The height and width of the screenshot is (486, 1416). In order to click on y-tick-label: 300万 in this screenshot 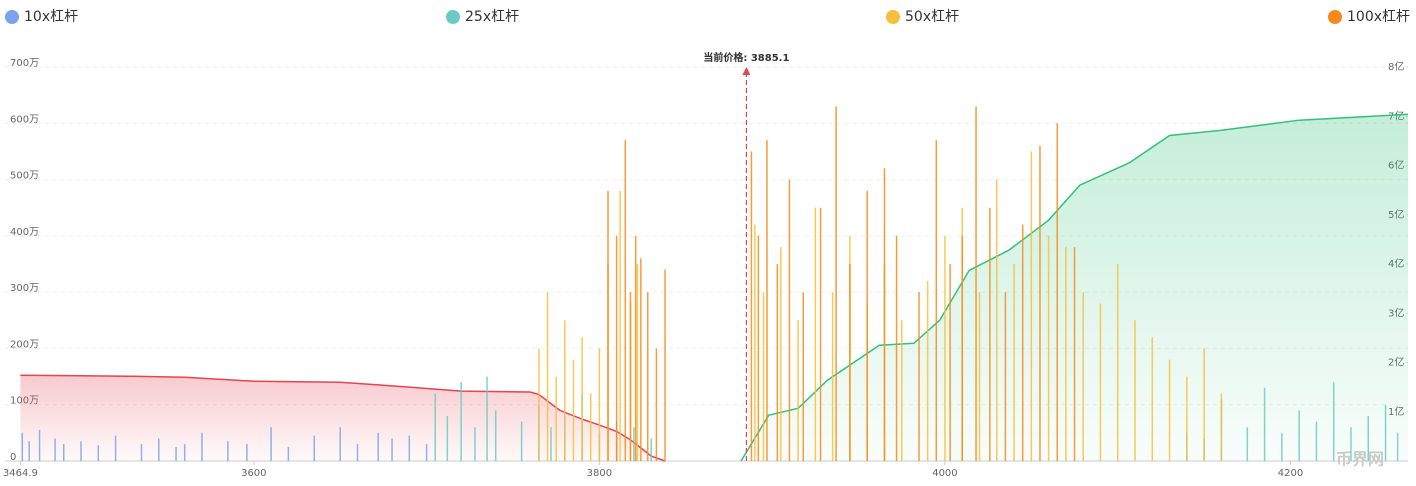, I will do `click(24, 288)`.